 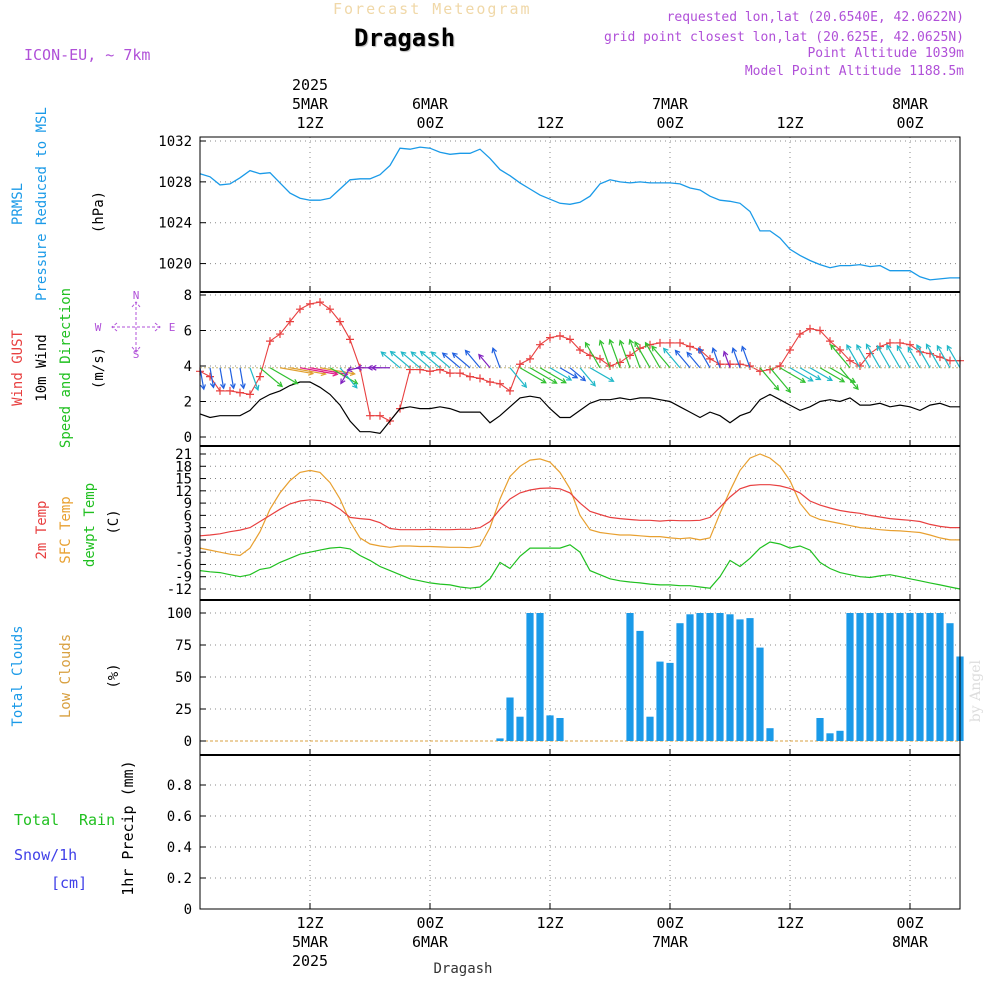 What do you see at coordinates (188, 504) in the screenshot?
I see `temp-ytick-label-7: 9` at bounding box center [188, 504].